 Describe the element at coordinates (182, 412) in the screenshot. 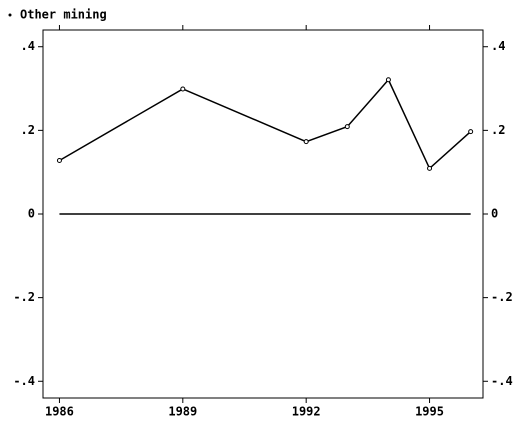

I see `x-tick-label: 1989` at that location.